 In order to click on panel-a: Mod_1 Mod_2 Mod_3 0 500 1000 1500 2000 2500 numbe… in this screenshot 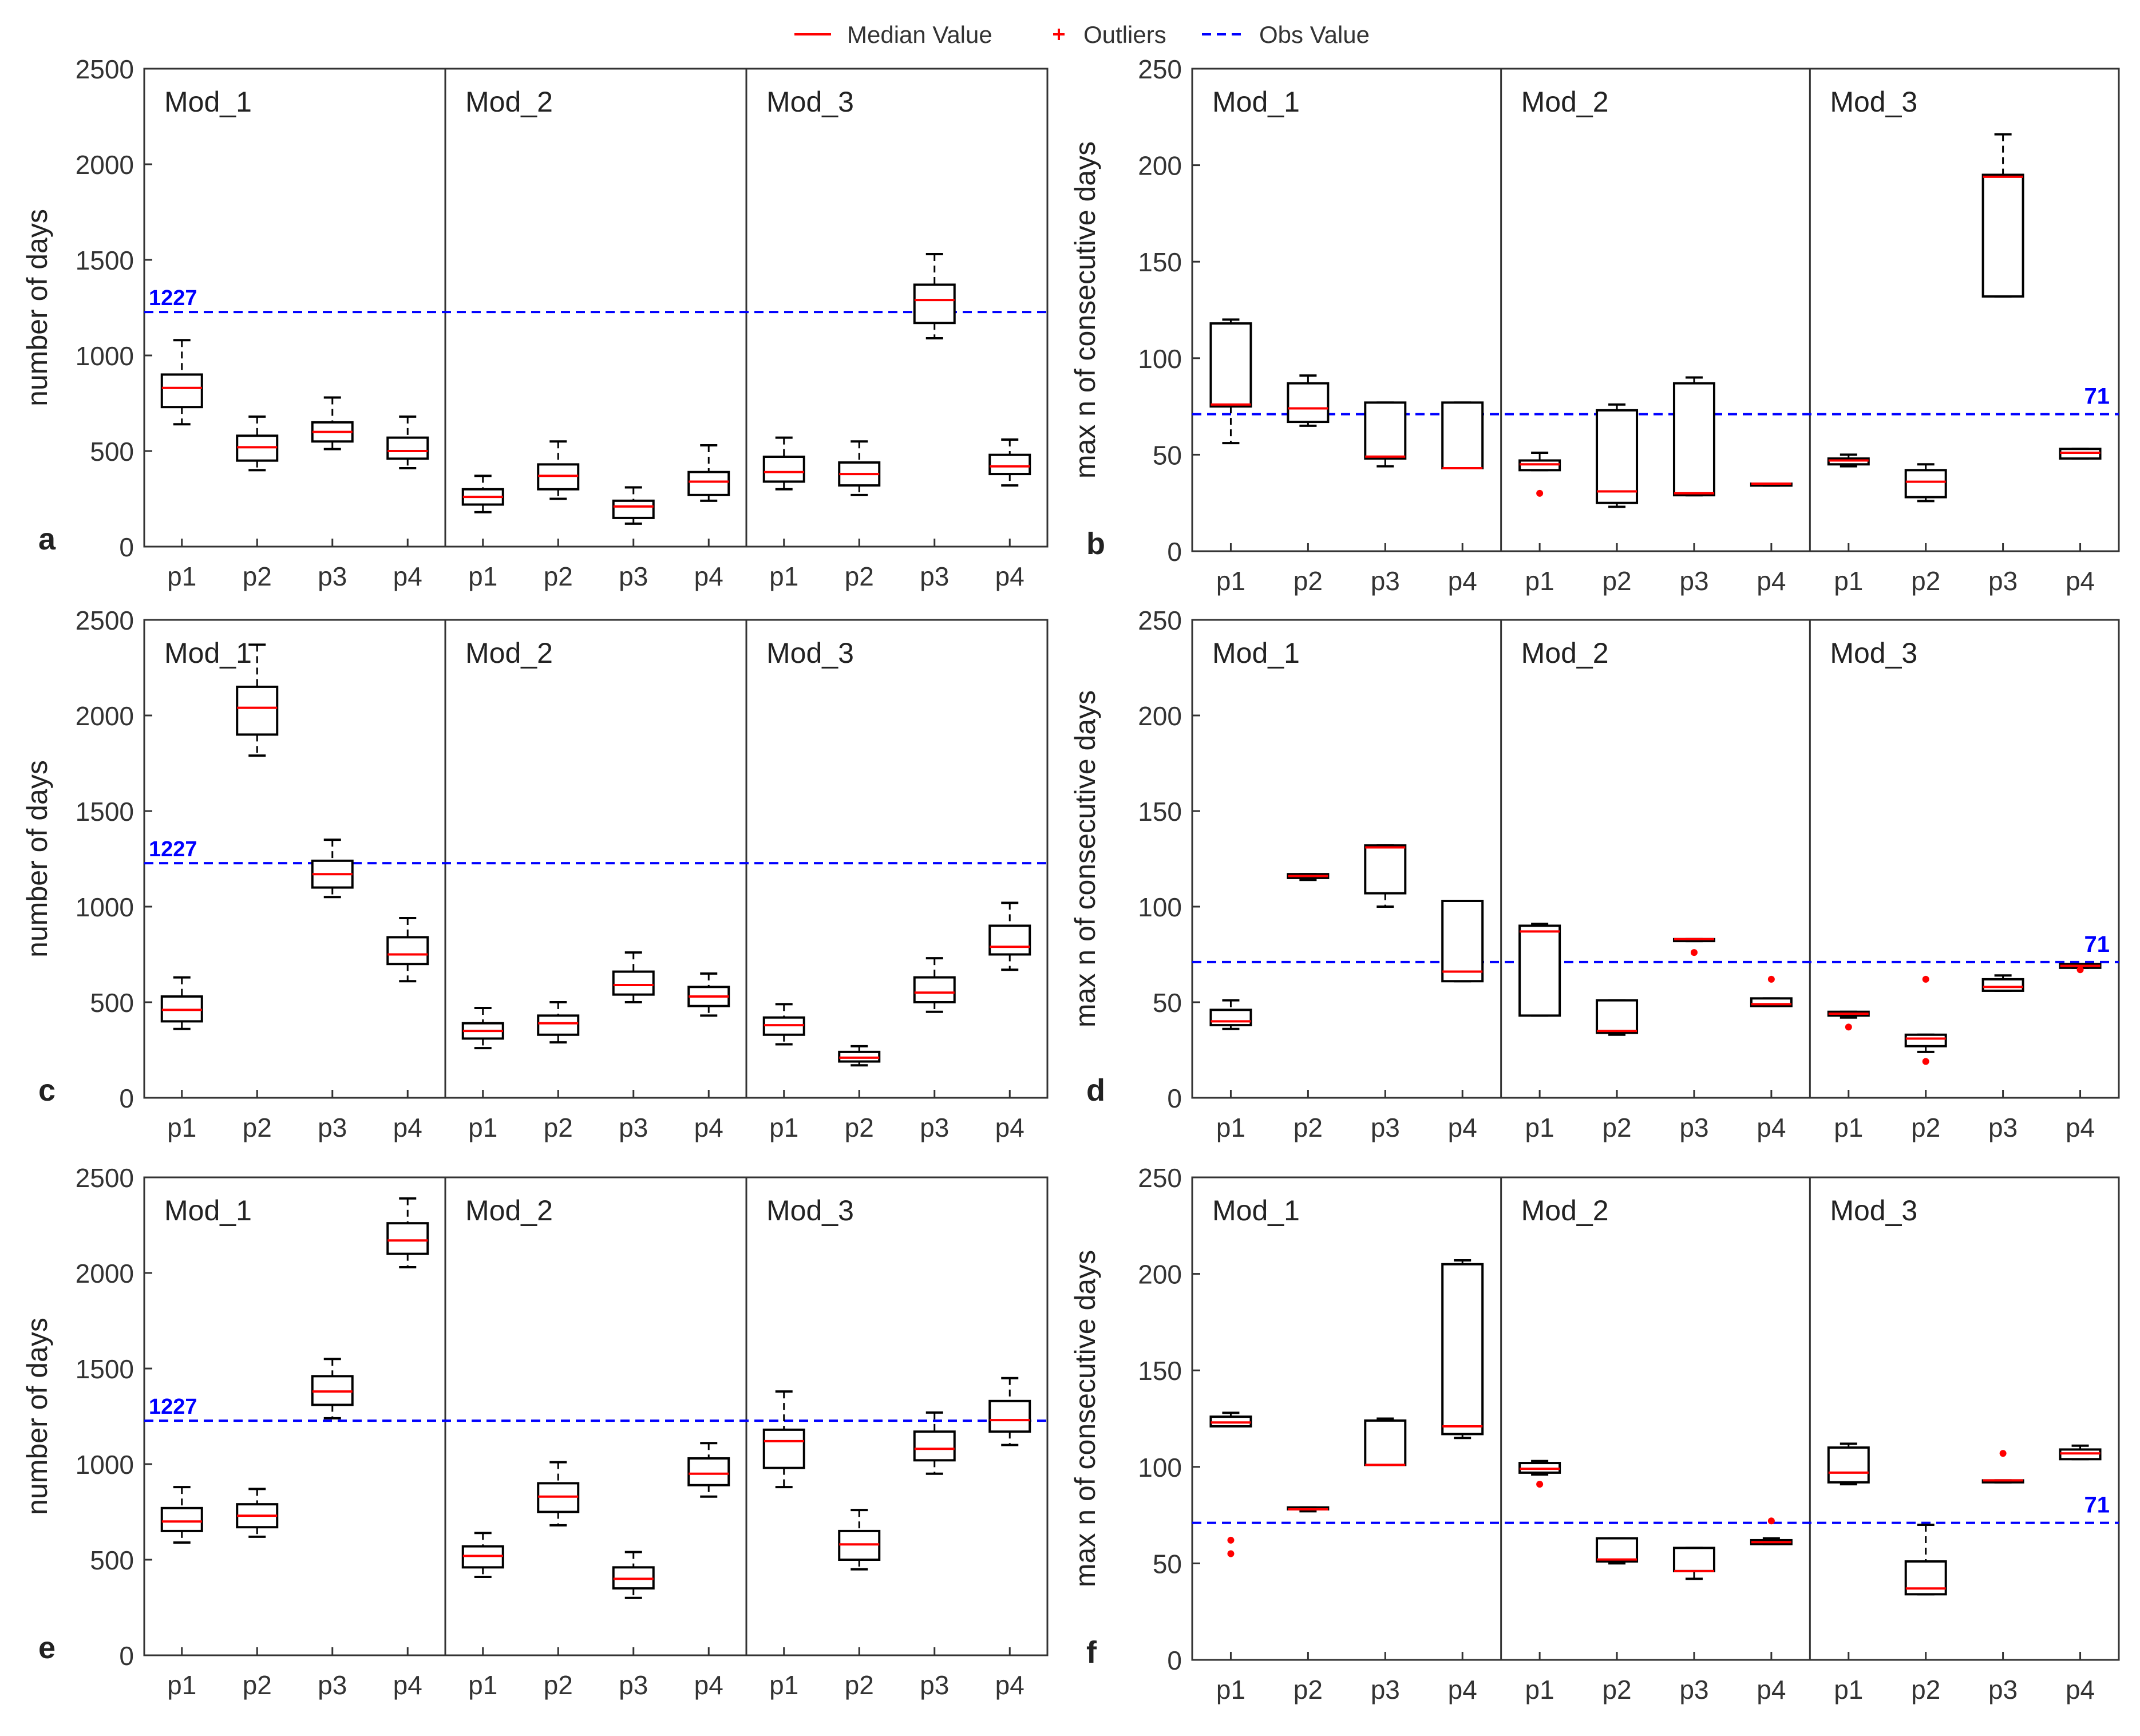, I will do `click(535, 322)`.